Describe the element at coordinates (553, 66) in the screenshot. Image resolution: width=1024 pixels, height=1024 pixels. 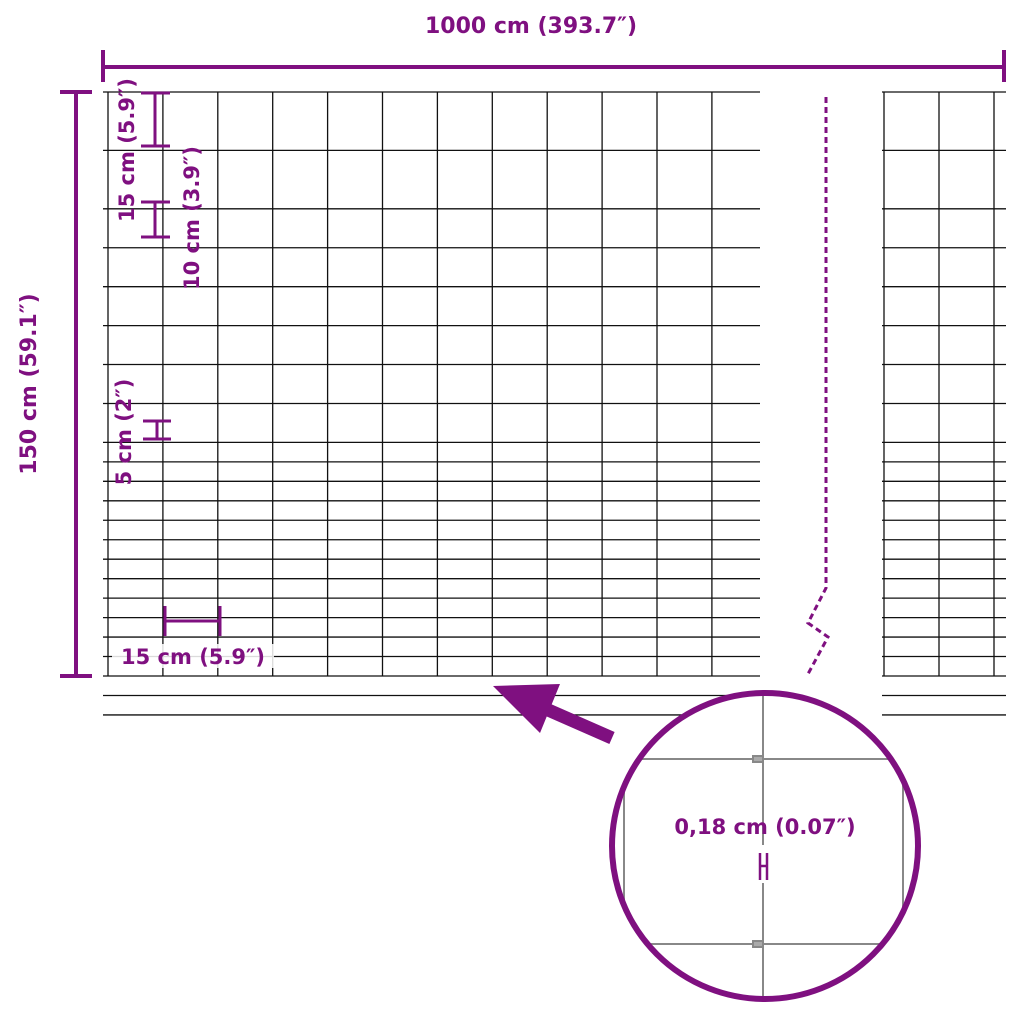
I see `length-dimension` at that location.